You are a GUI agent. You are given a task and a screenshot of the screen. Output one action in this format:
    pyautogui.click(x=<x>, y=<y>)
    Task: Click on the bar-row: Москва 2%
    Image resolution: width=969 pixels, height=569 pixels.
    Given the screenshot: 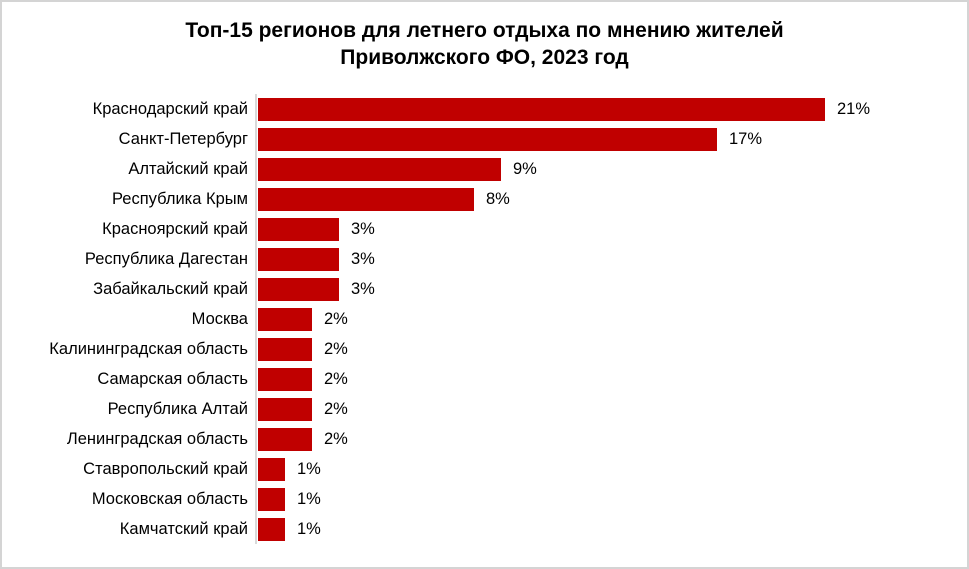 What is the action you would take?
    pyautogui.click(x=484, y=319)
    